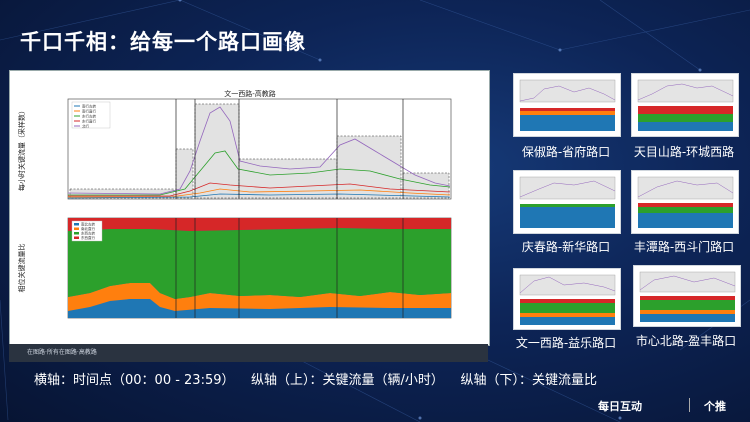 Image resolution: width=750 pixels, height=422 pixels. Describe the element at coordinates (566, 247) in the screenshot. I see `thumbnail-label-3: 庆春路-新华路口` at that location.